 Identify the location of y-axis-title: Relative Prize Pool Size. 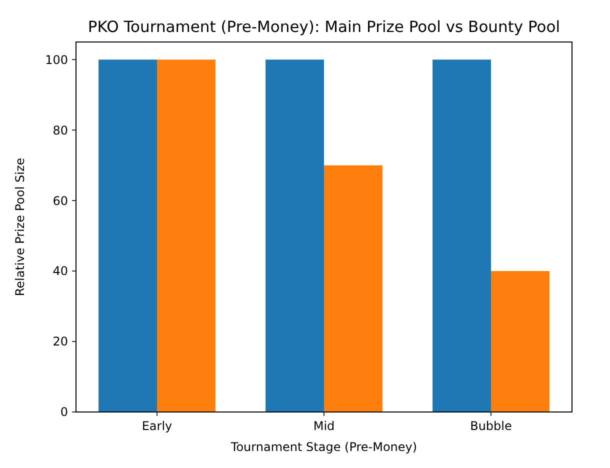
(20, 227).